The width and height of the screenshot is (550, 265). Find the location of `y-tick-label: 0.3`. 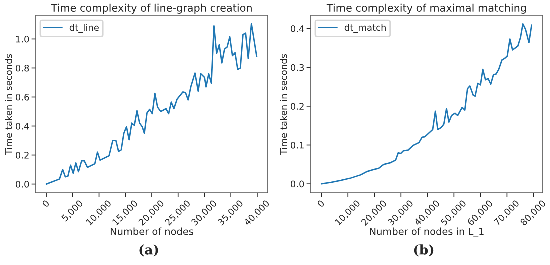

y-tick-label: 0.3 is located at coordinates (297, 68).